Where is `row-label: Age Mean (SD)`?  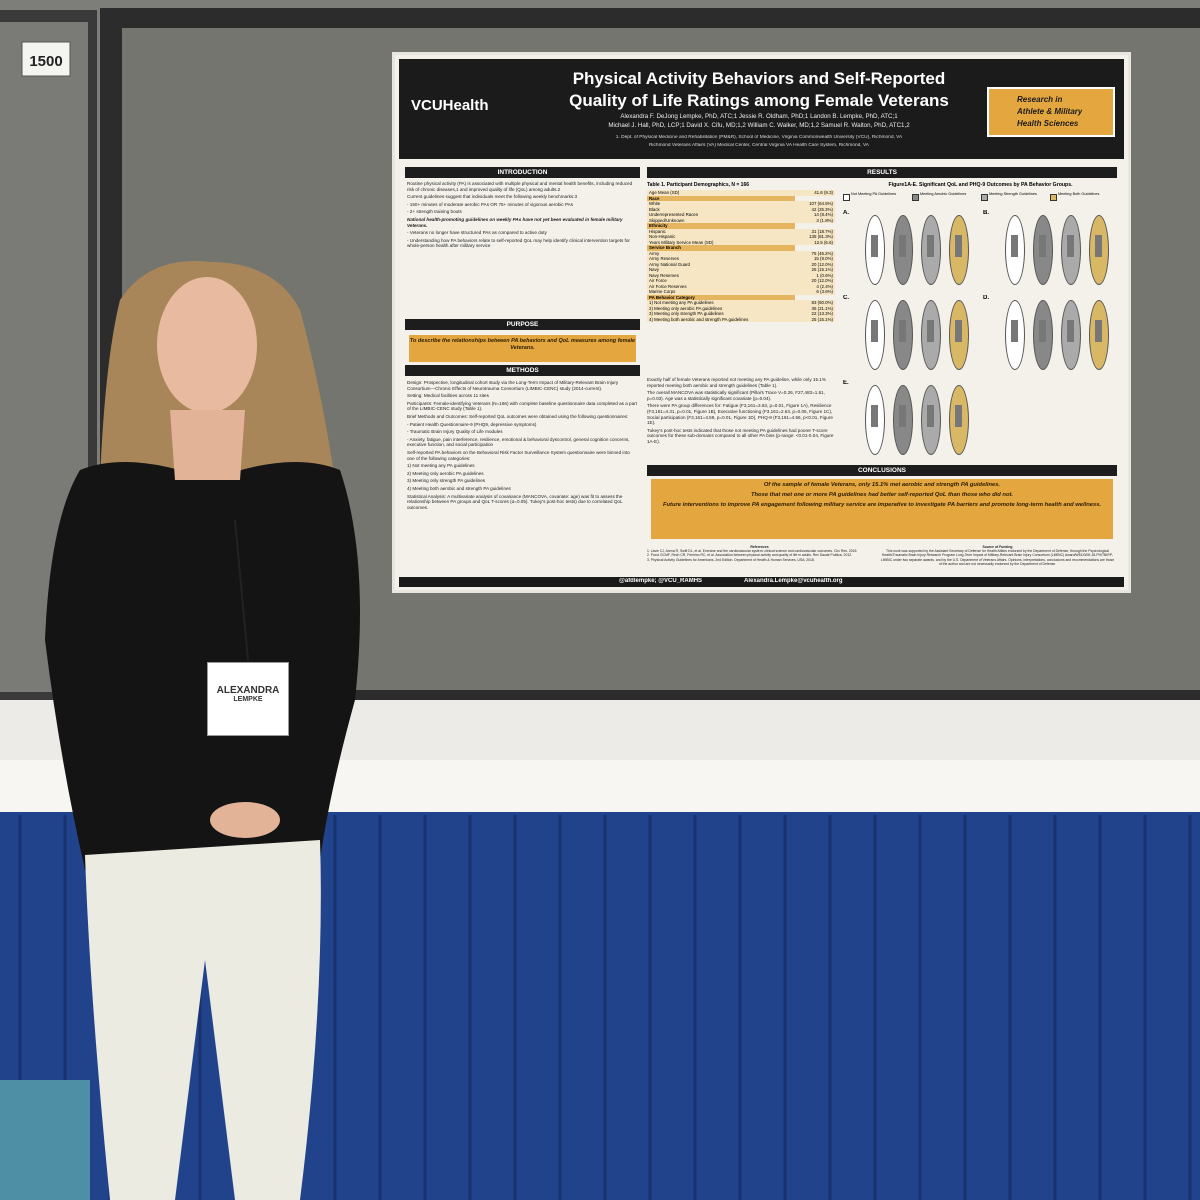
row-label: Age Mean (SD) is located at coordinates (721, 193).